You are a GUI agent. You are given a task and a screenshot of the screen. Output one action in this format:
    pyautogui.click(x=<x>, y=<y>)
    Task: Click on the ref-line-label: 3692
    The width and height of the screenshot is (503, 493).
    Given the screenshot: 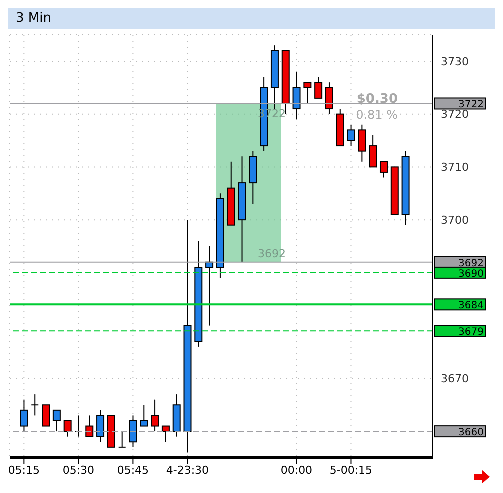 What is the action you would take?
    pyautogui.click(x=471, y=264)
    